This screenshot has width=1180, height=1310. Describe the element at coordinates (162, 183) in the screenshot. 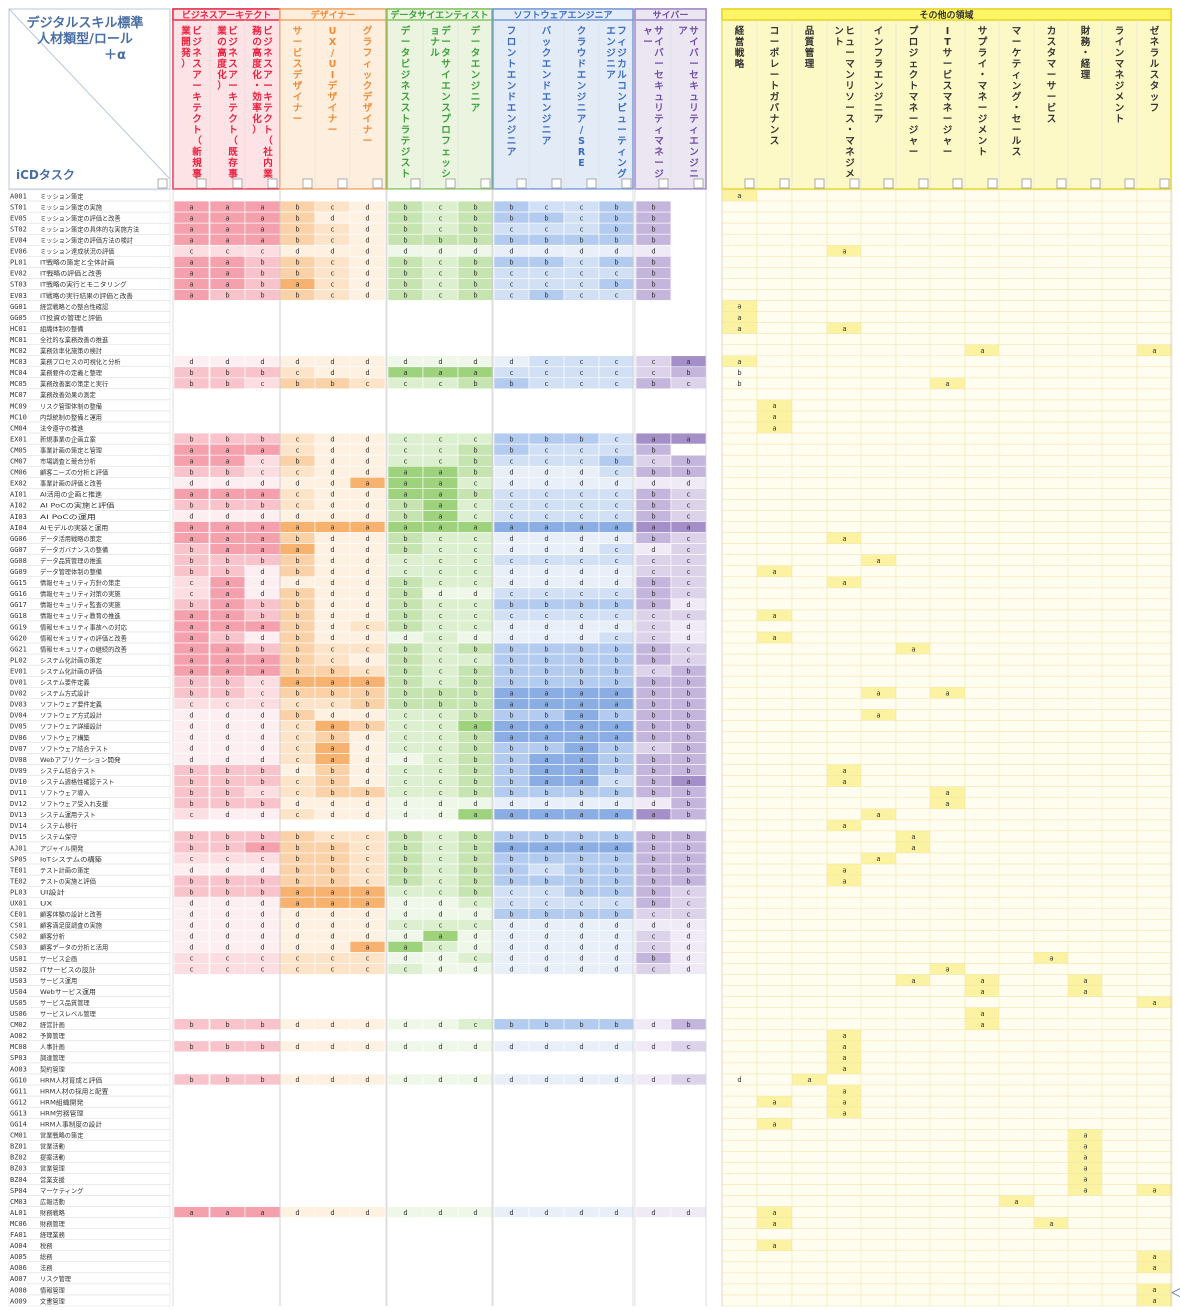

I see `task-filter-button` at that location.